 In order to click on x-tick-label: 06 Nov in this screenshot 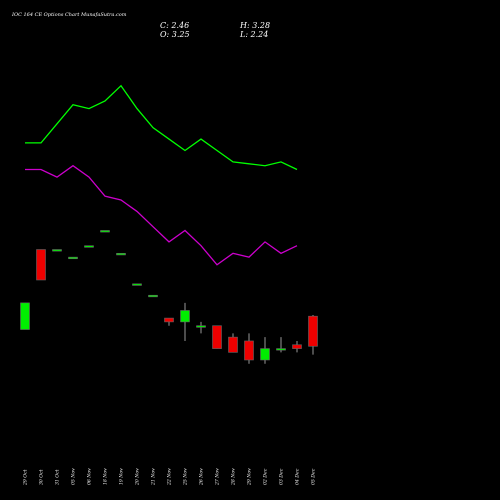, I will do `click(90, 476)`.